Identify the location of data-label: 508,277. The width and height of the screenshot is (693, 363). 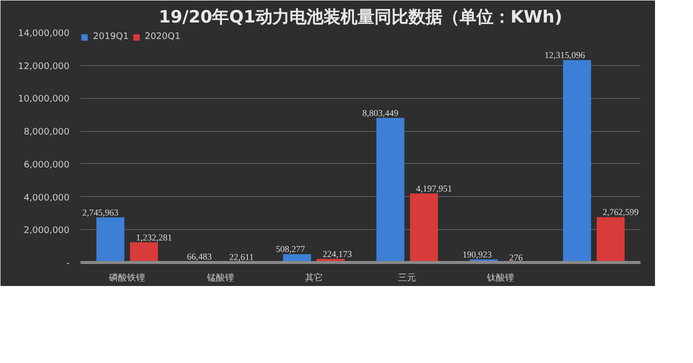
(291, 249).